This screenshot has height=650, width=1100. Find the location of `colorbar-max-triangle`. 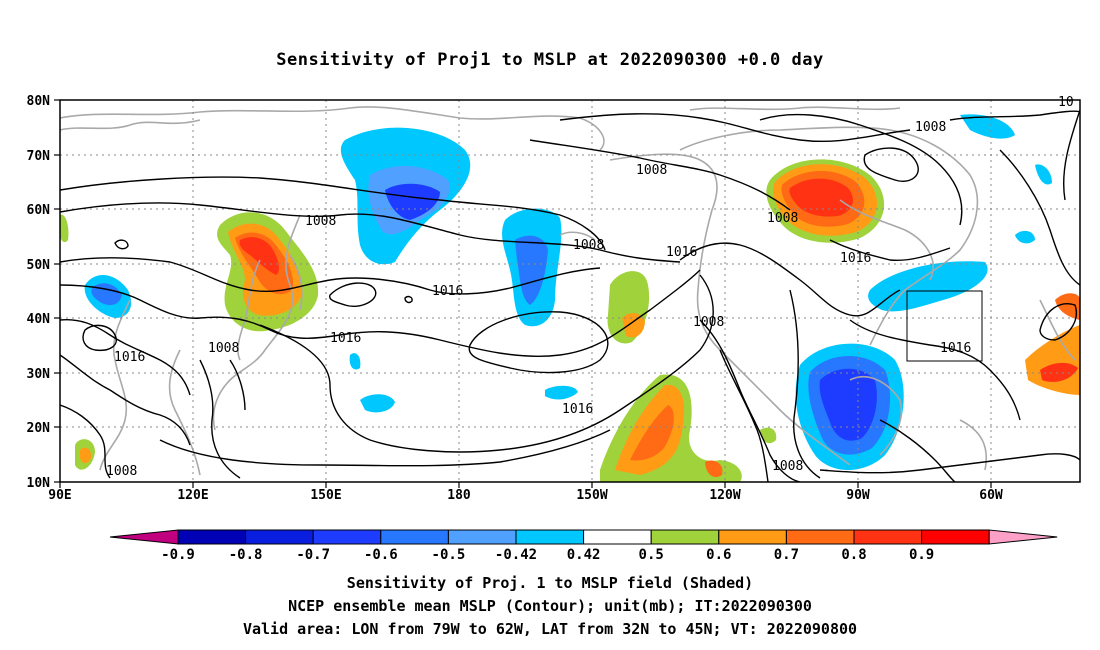

colorbar-max-triangle is located at coordinates (1023, 537).